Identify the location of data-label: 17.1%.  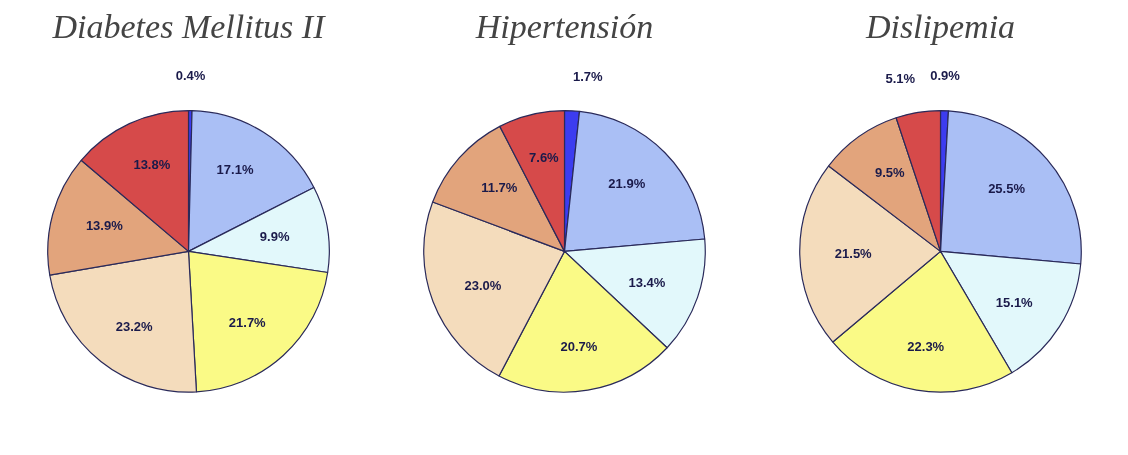
(235, 170).